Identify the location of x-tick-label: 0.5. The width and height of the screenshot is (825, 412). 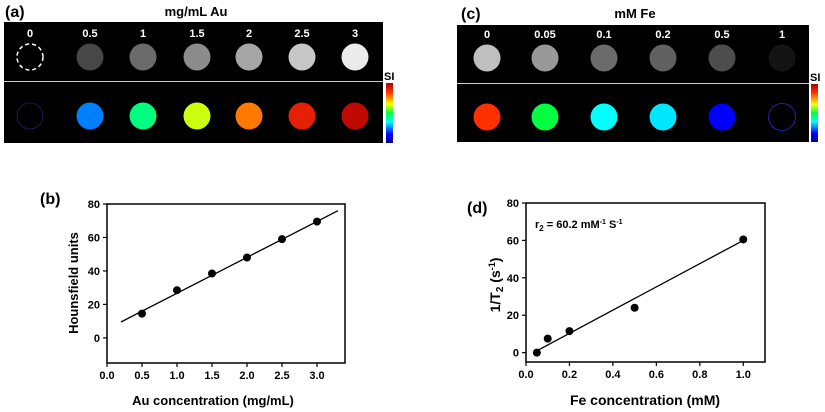
(141, 376).